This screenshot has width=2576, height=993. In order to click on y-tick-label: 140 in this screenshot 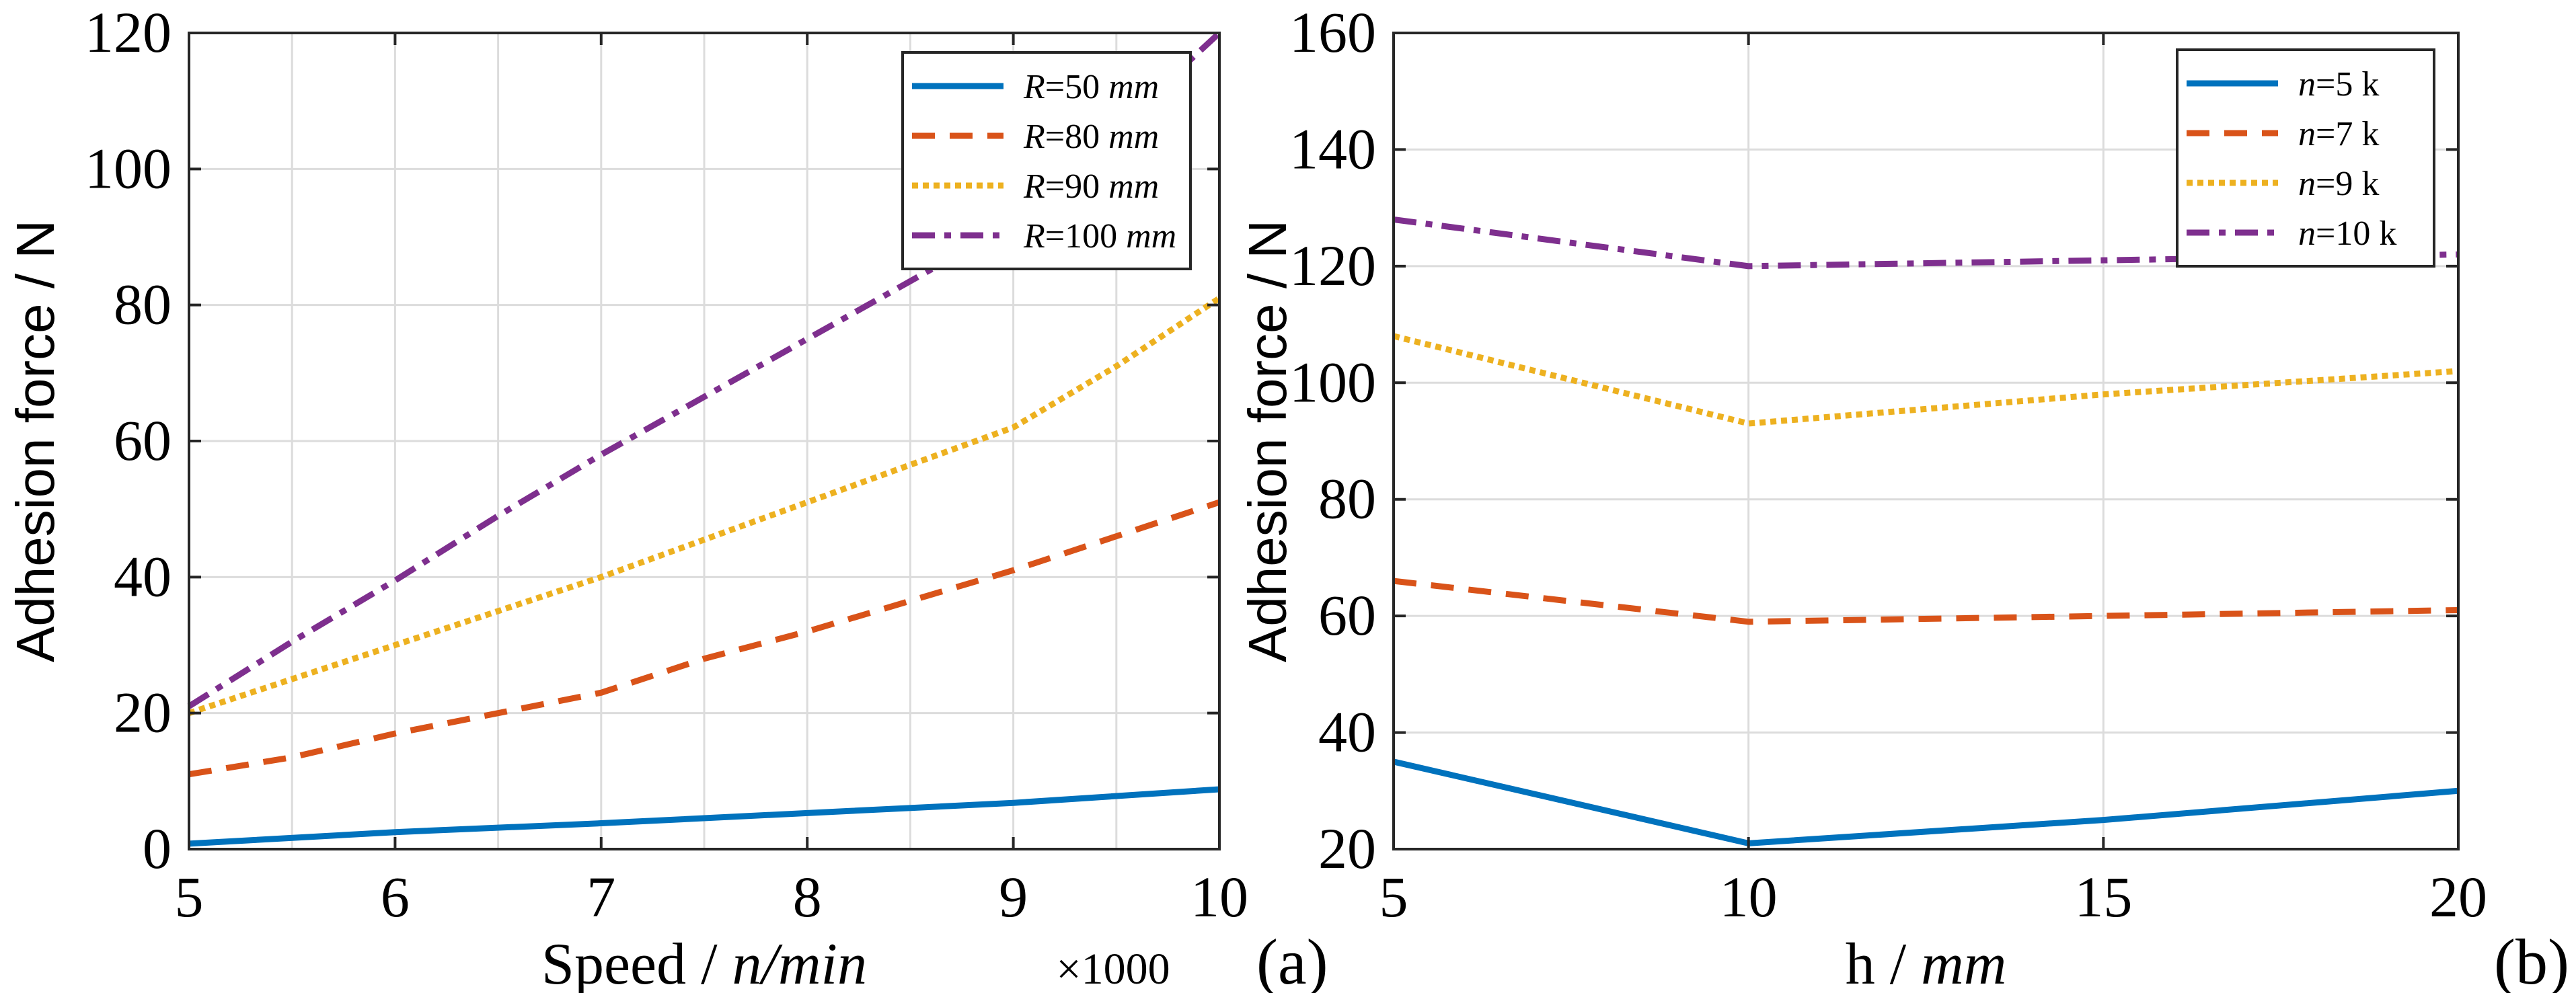, I will do `click(1332, 149)`.